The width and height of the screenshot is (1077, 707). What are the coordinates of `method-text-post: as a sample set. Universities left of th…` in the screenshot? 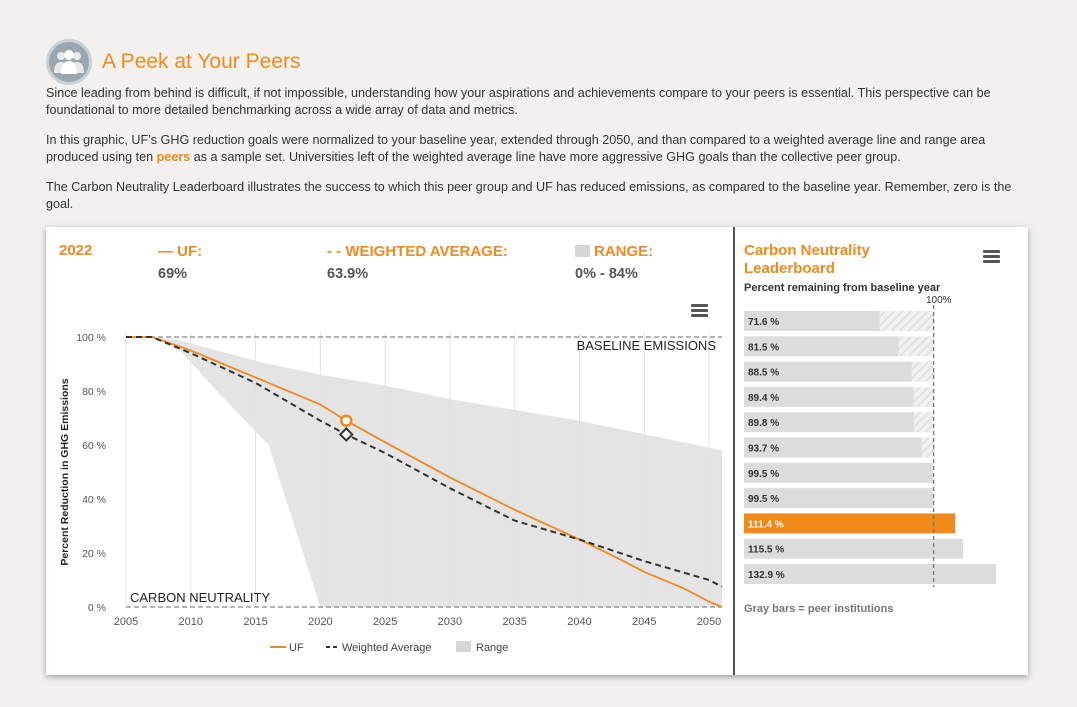 It's located at (545, 156).